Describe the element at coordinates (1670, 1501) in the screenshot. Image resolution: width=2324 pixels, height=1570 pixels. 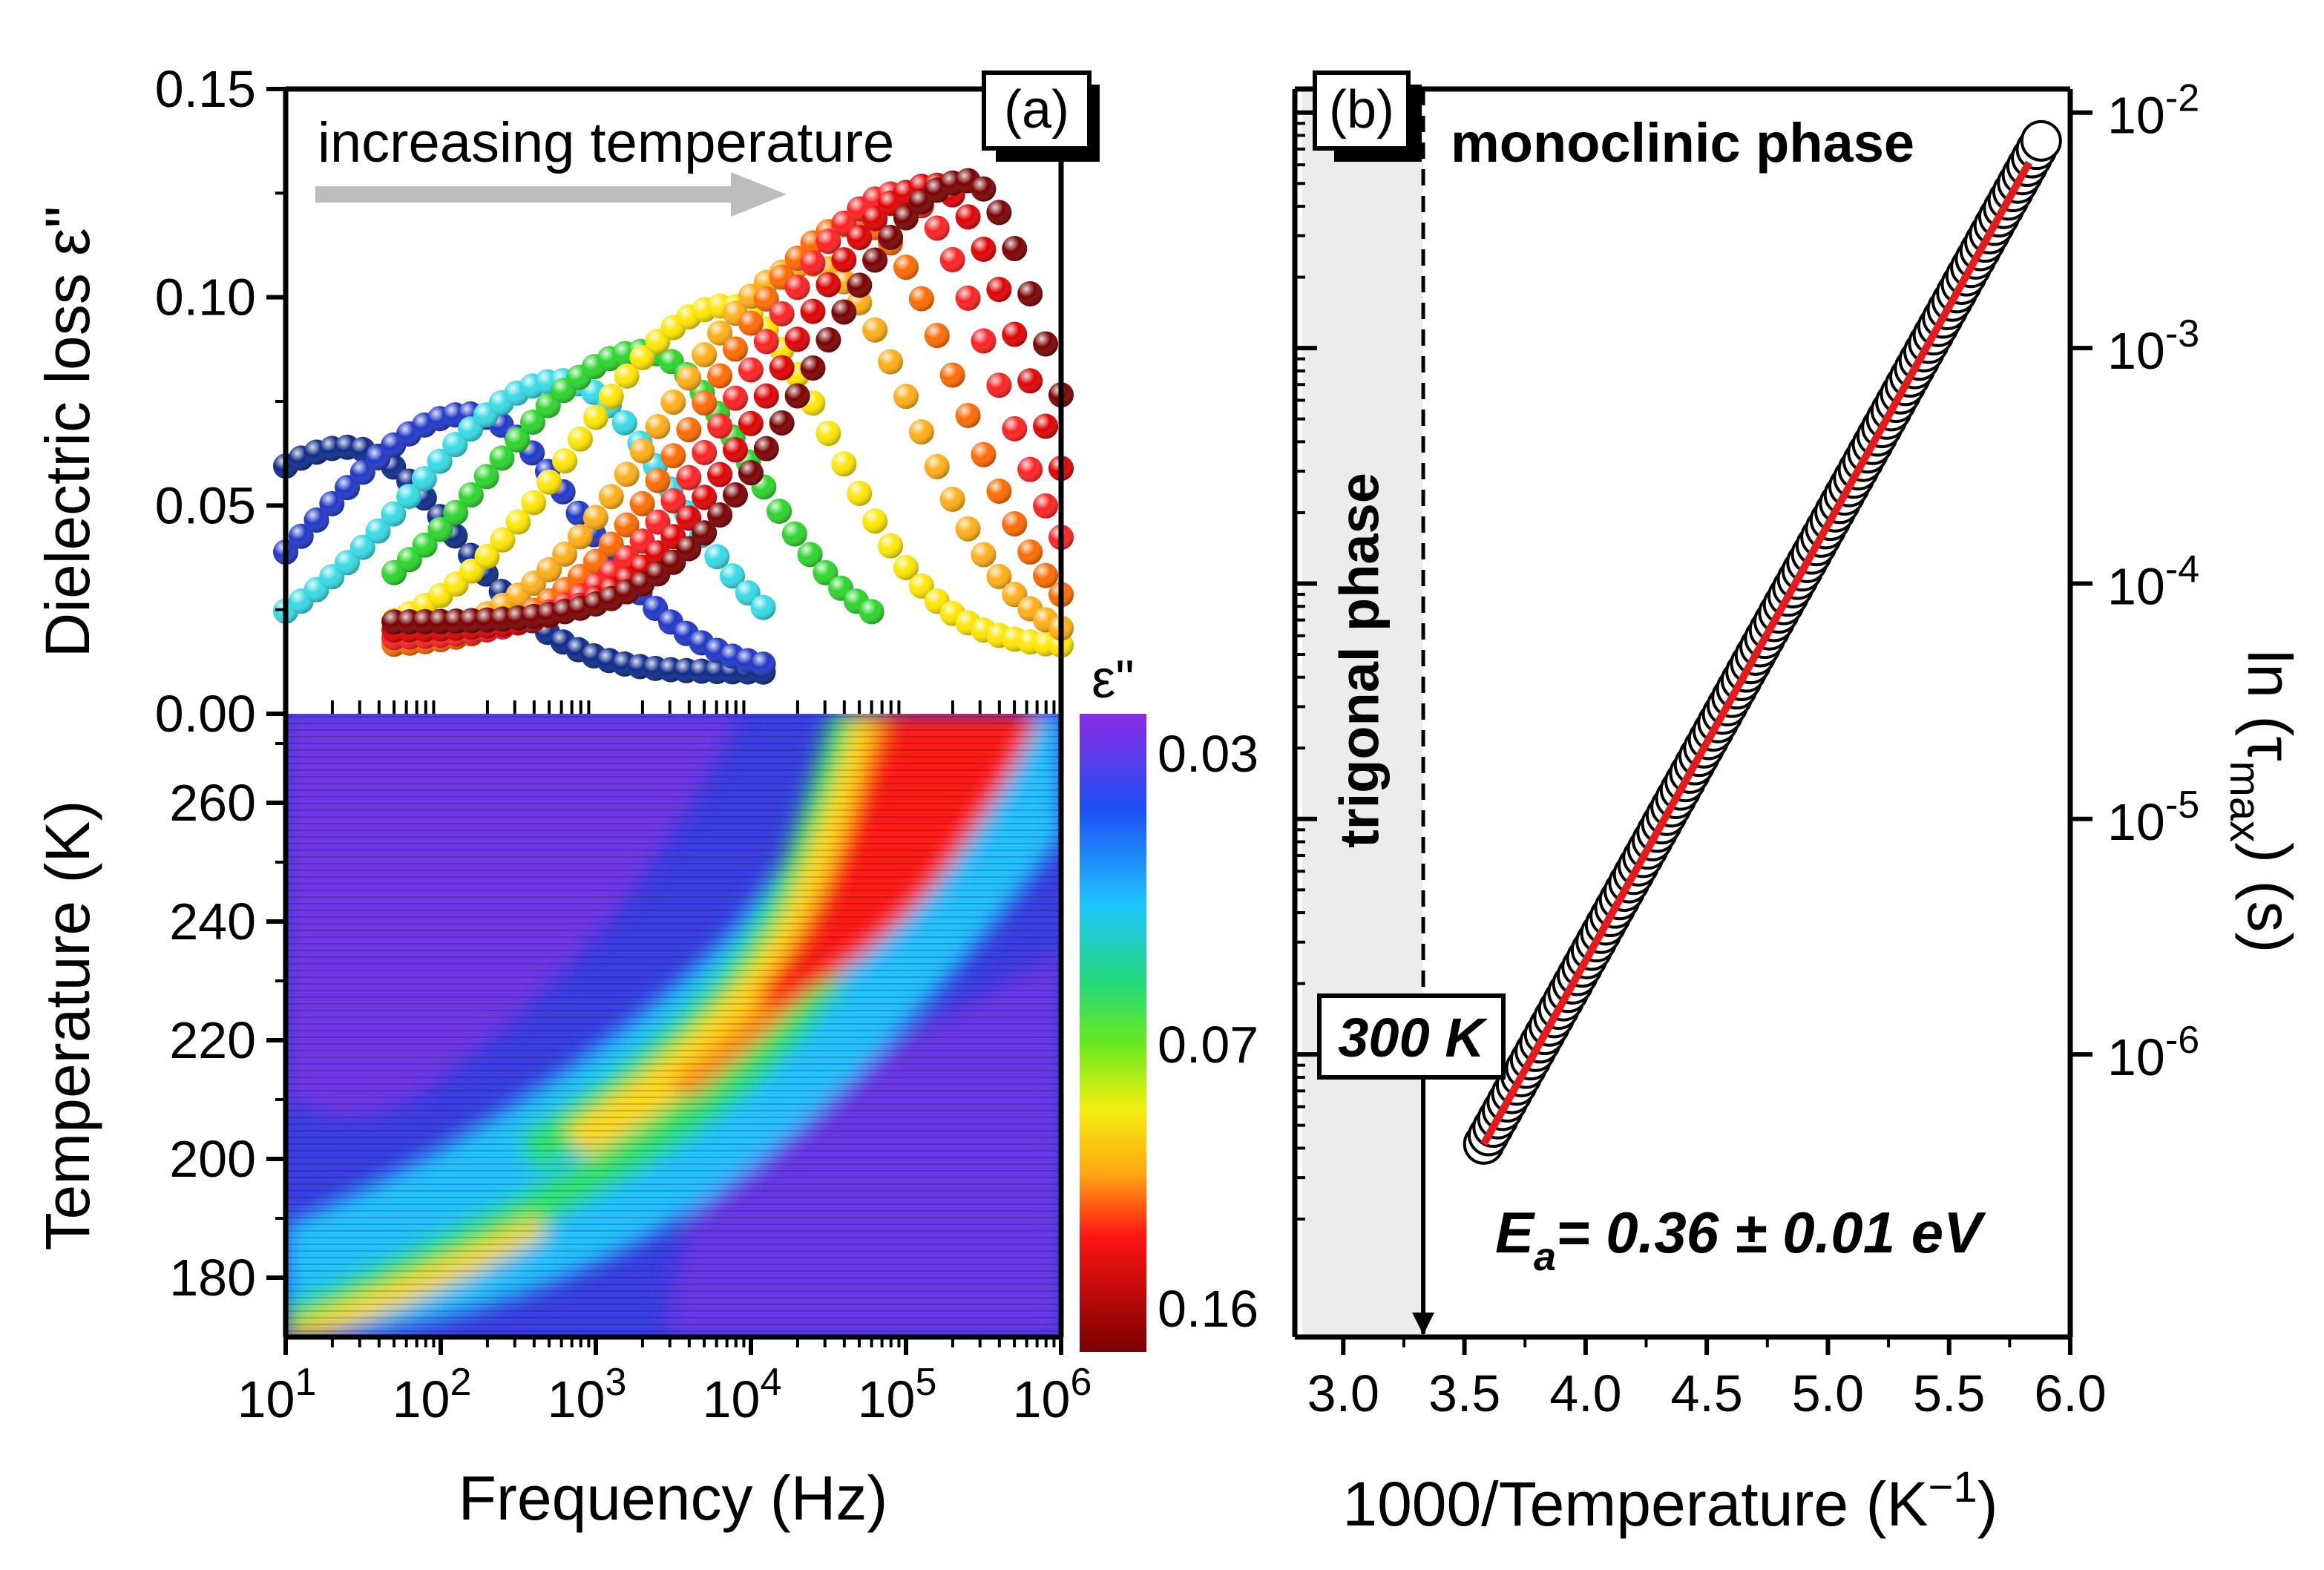
I see `inverse-temperature-axis-label: 1000/Temperature (K−1)` at that location.